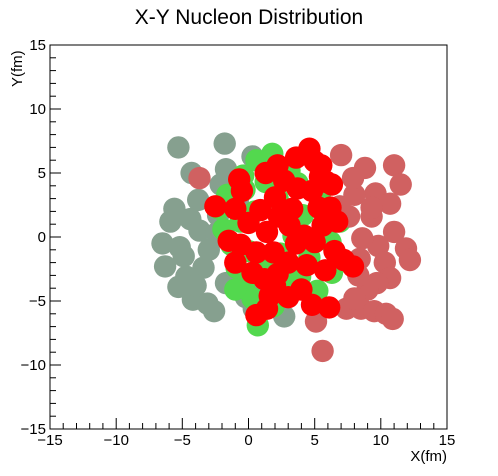 The width and height of the screenshot is (498, 476). What do you see at coordinates (42, 173) in the screenshot?
I see `y-tick-label: 5` at bounding box center [42, 173].